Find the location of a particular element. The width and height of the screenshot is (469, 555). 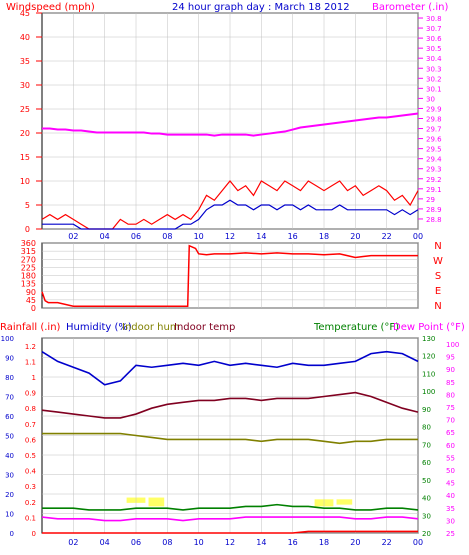

rain-tick-label: 0.4 is located at coordinates (31, 472).